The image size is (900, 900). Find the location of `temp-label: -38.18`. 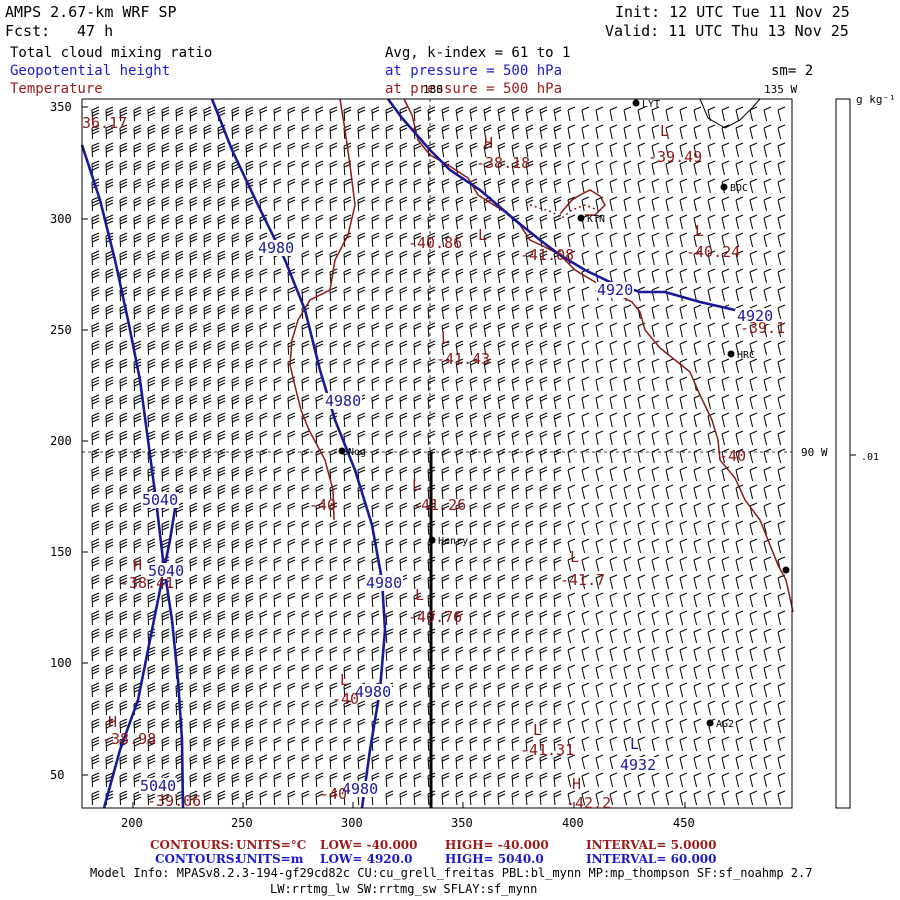

temp-label: -38.18 is located at coordinates (503, 163).